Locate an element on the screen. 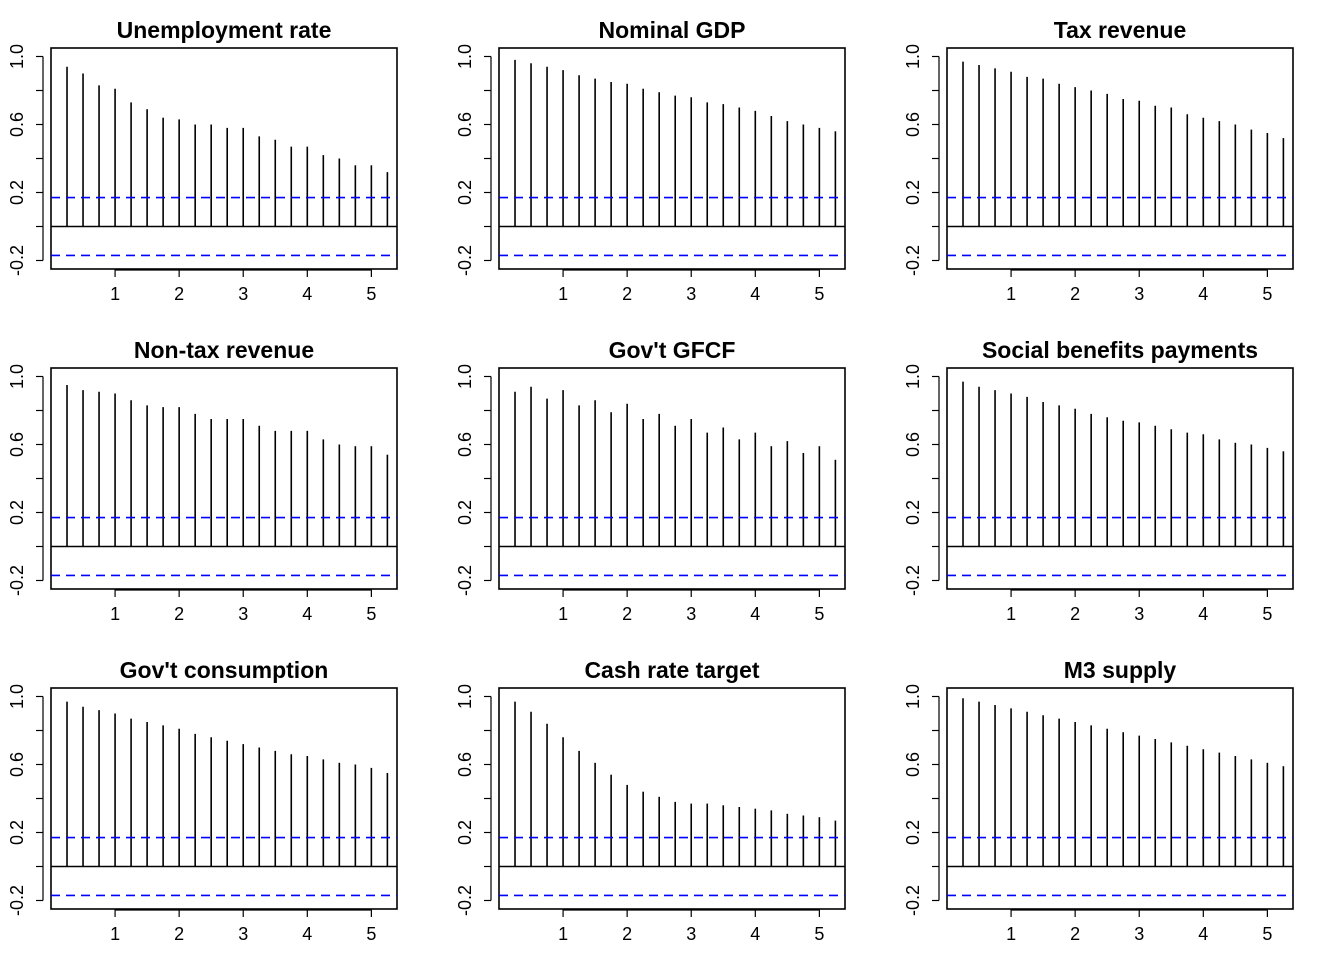  panel-title: Gov't GFCF is located at coordinates (672, 350).